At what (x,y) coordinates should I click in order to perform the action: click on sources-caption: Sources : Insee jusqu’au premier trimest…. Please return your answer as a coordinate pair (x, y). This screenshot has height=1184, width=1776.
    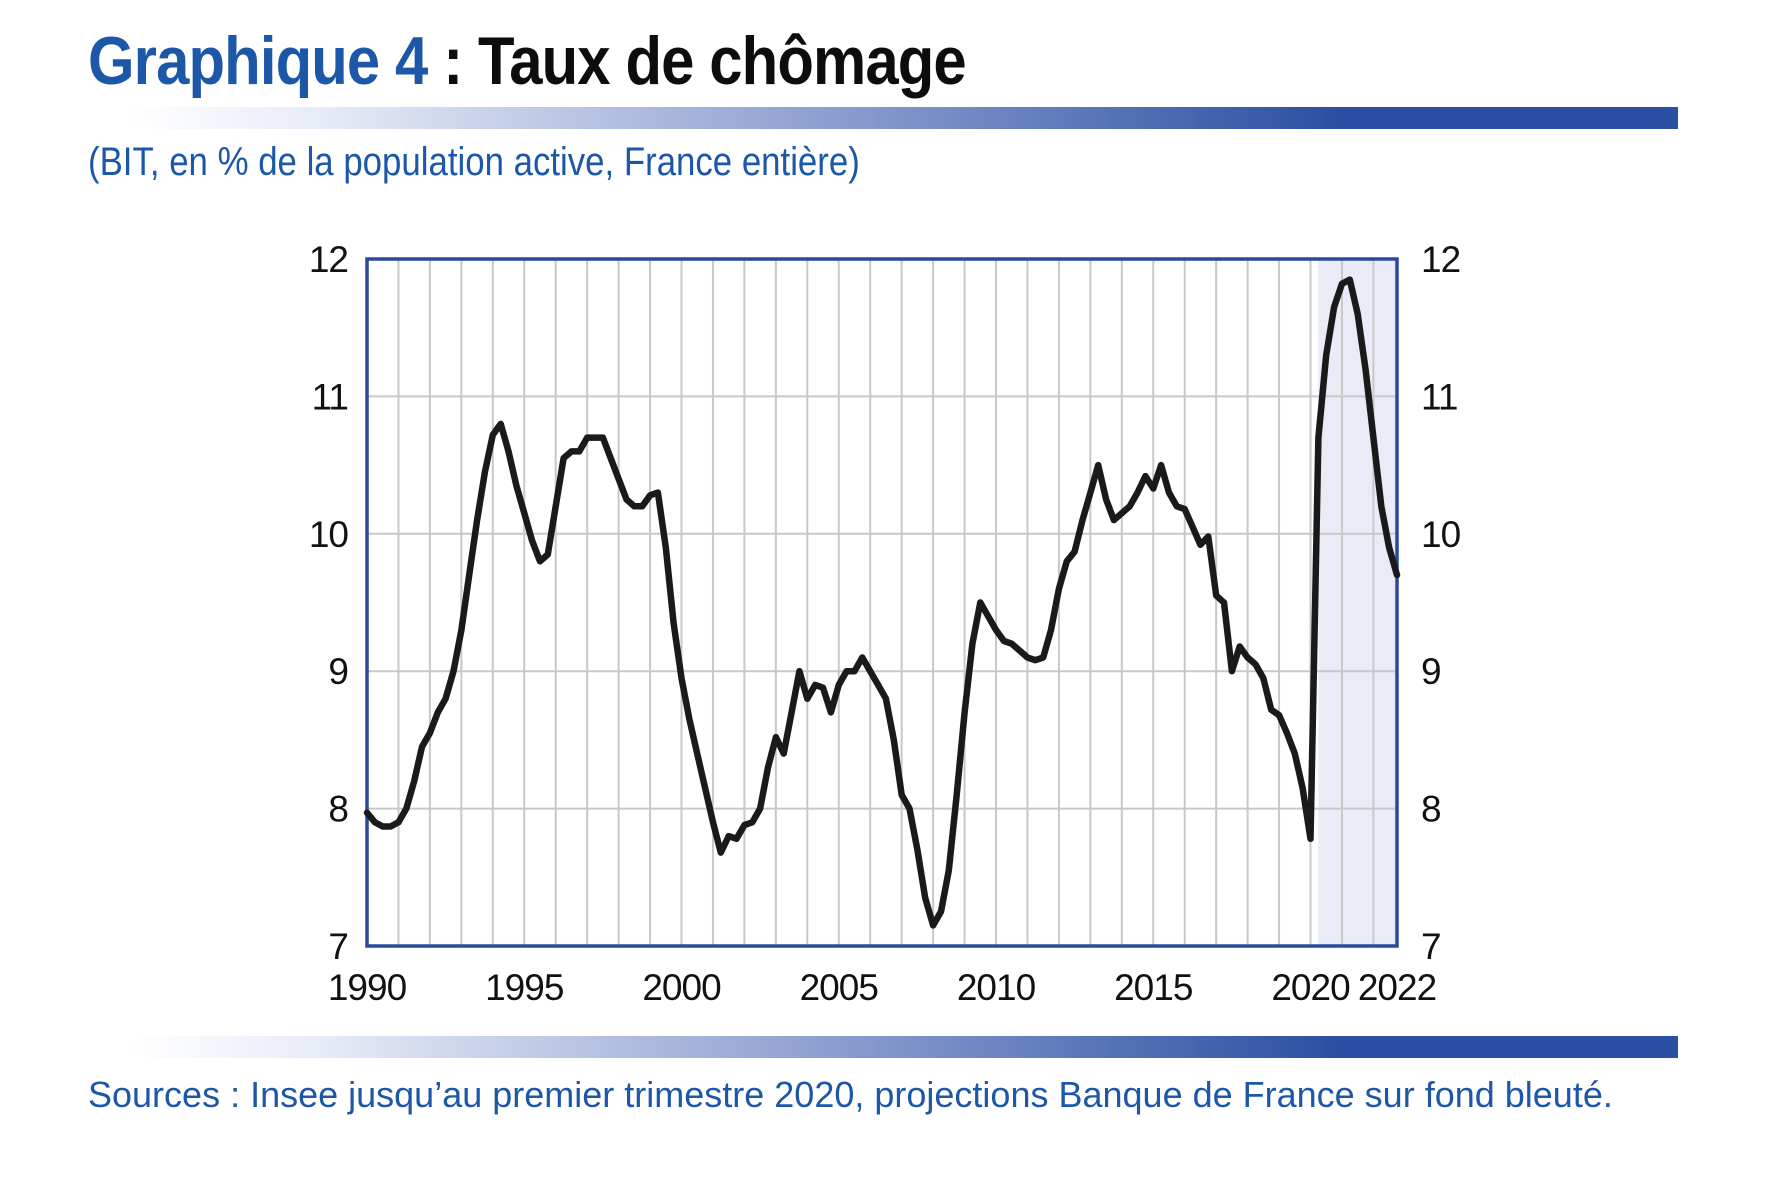
    Looking at the image, I should click on (850, 1094).